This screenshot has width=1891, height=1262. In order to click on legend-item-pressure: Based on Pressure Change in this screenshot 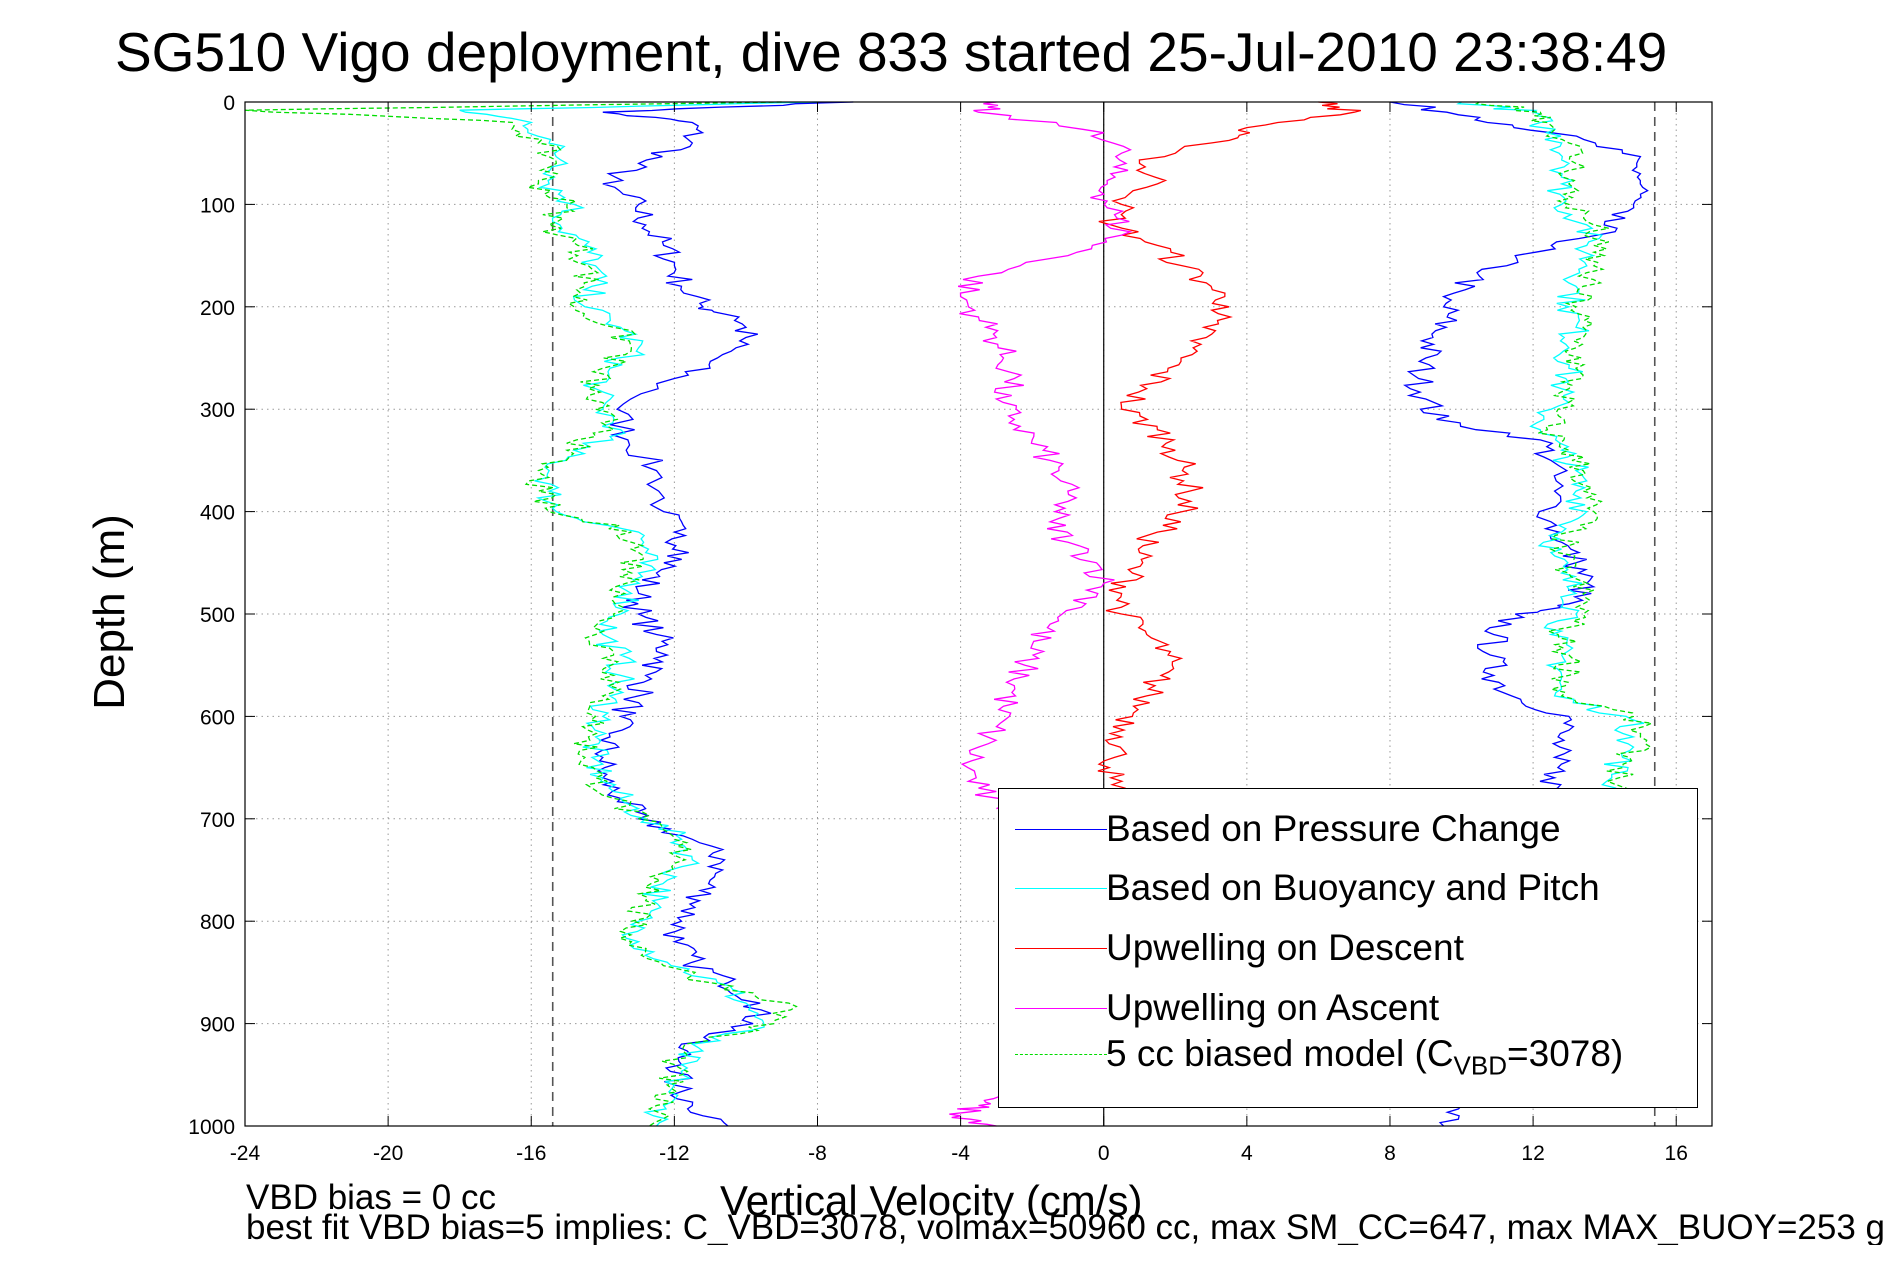, I will do `click(1348, 823)`.